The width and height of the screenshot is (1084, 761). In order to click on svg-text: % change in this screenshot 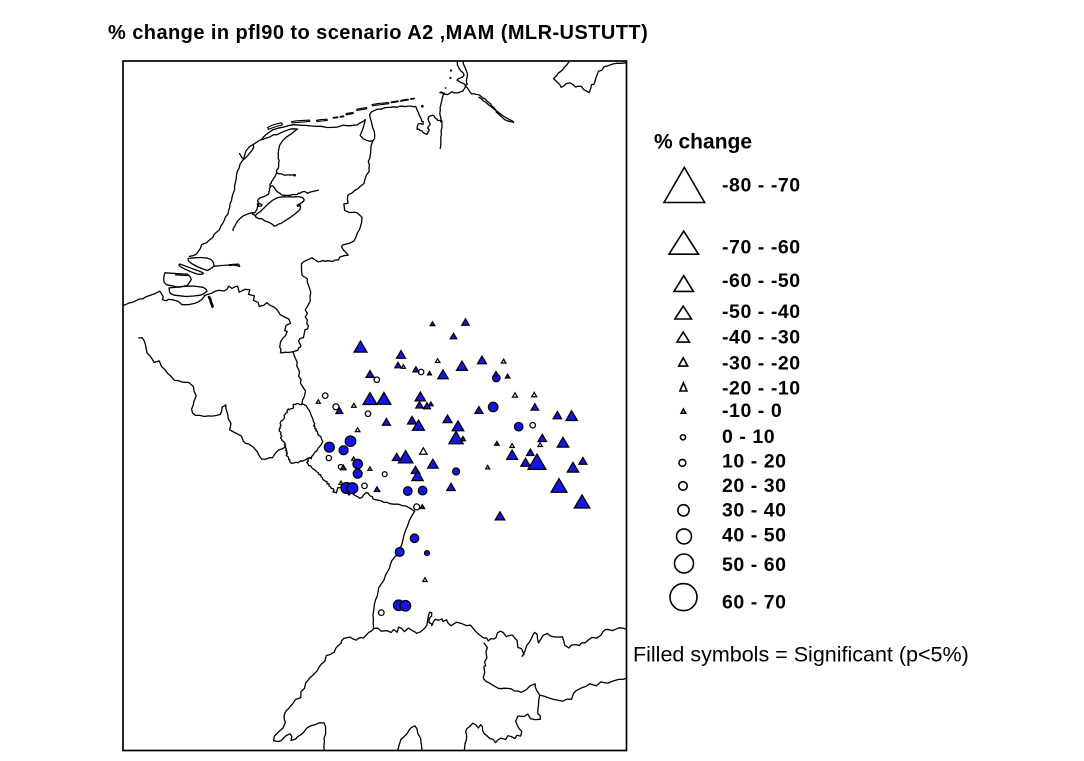, I will do `click(703, 141)`.